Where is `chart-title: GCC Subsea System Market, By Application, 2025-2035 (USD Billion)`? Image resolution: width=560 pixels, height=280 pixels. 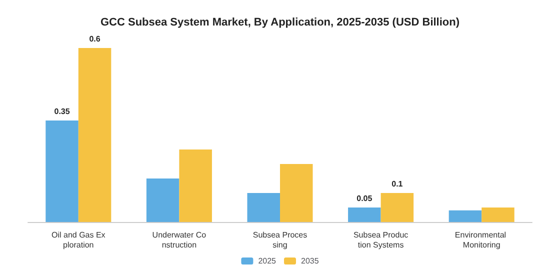
chart-title: GCC Subsea System Market, By Application, 2025-2035 (USD Billion) is located at coordinates (280, 22).